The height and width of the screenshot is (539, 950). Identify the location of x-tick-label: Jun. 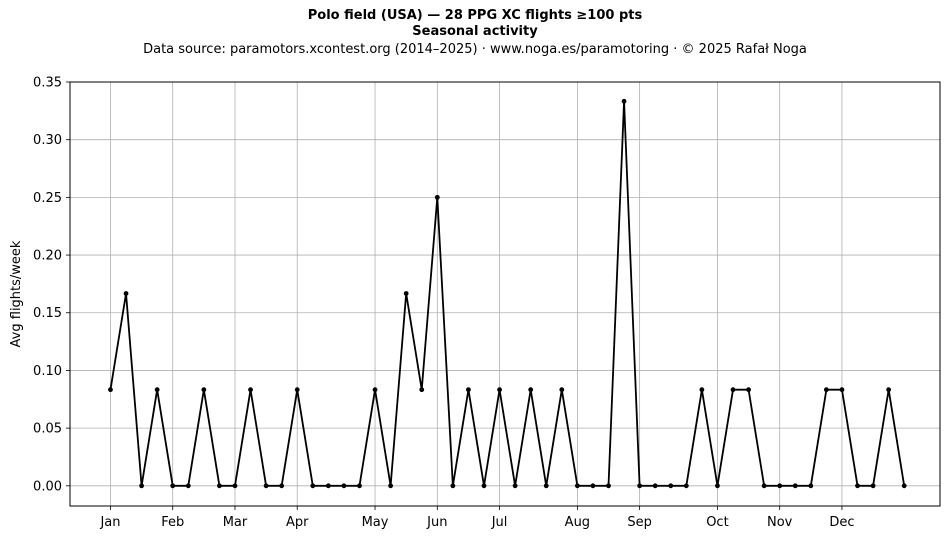
(436, 522).